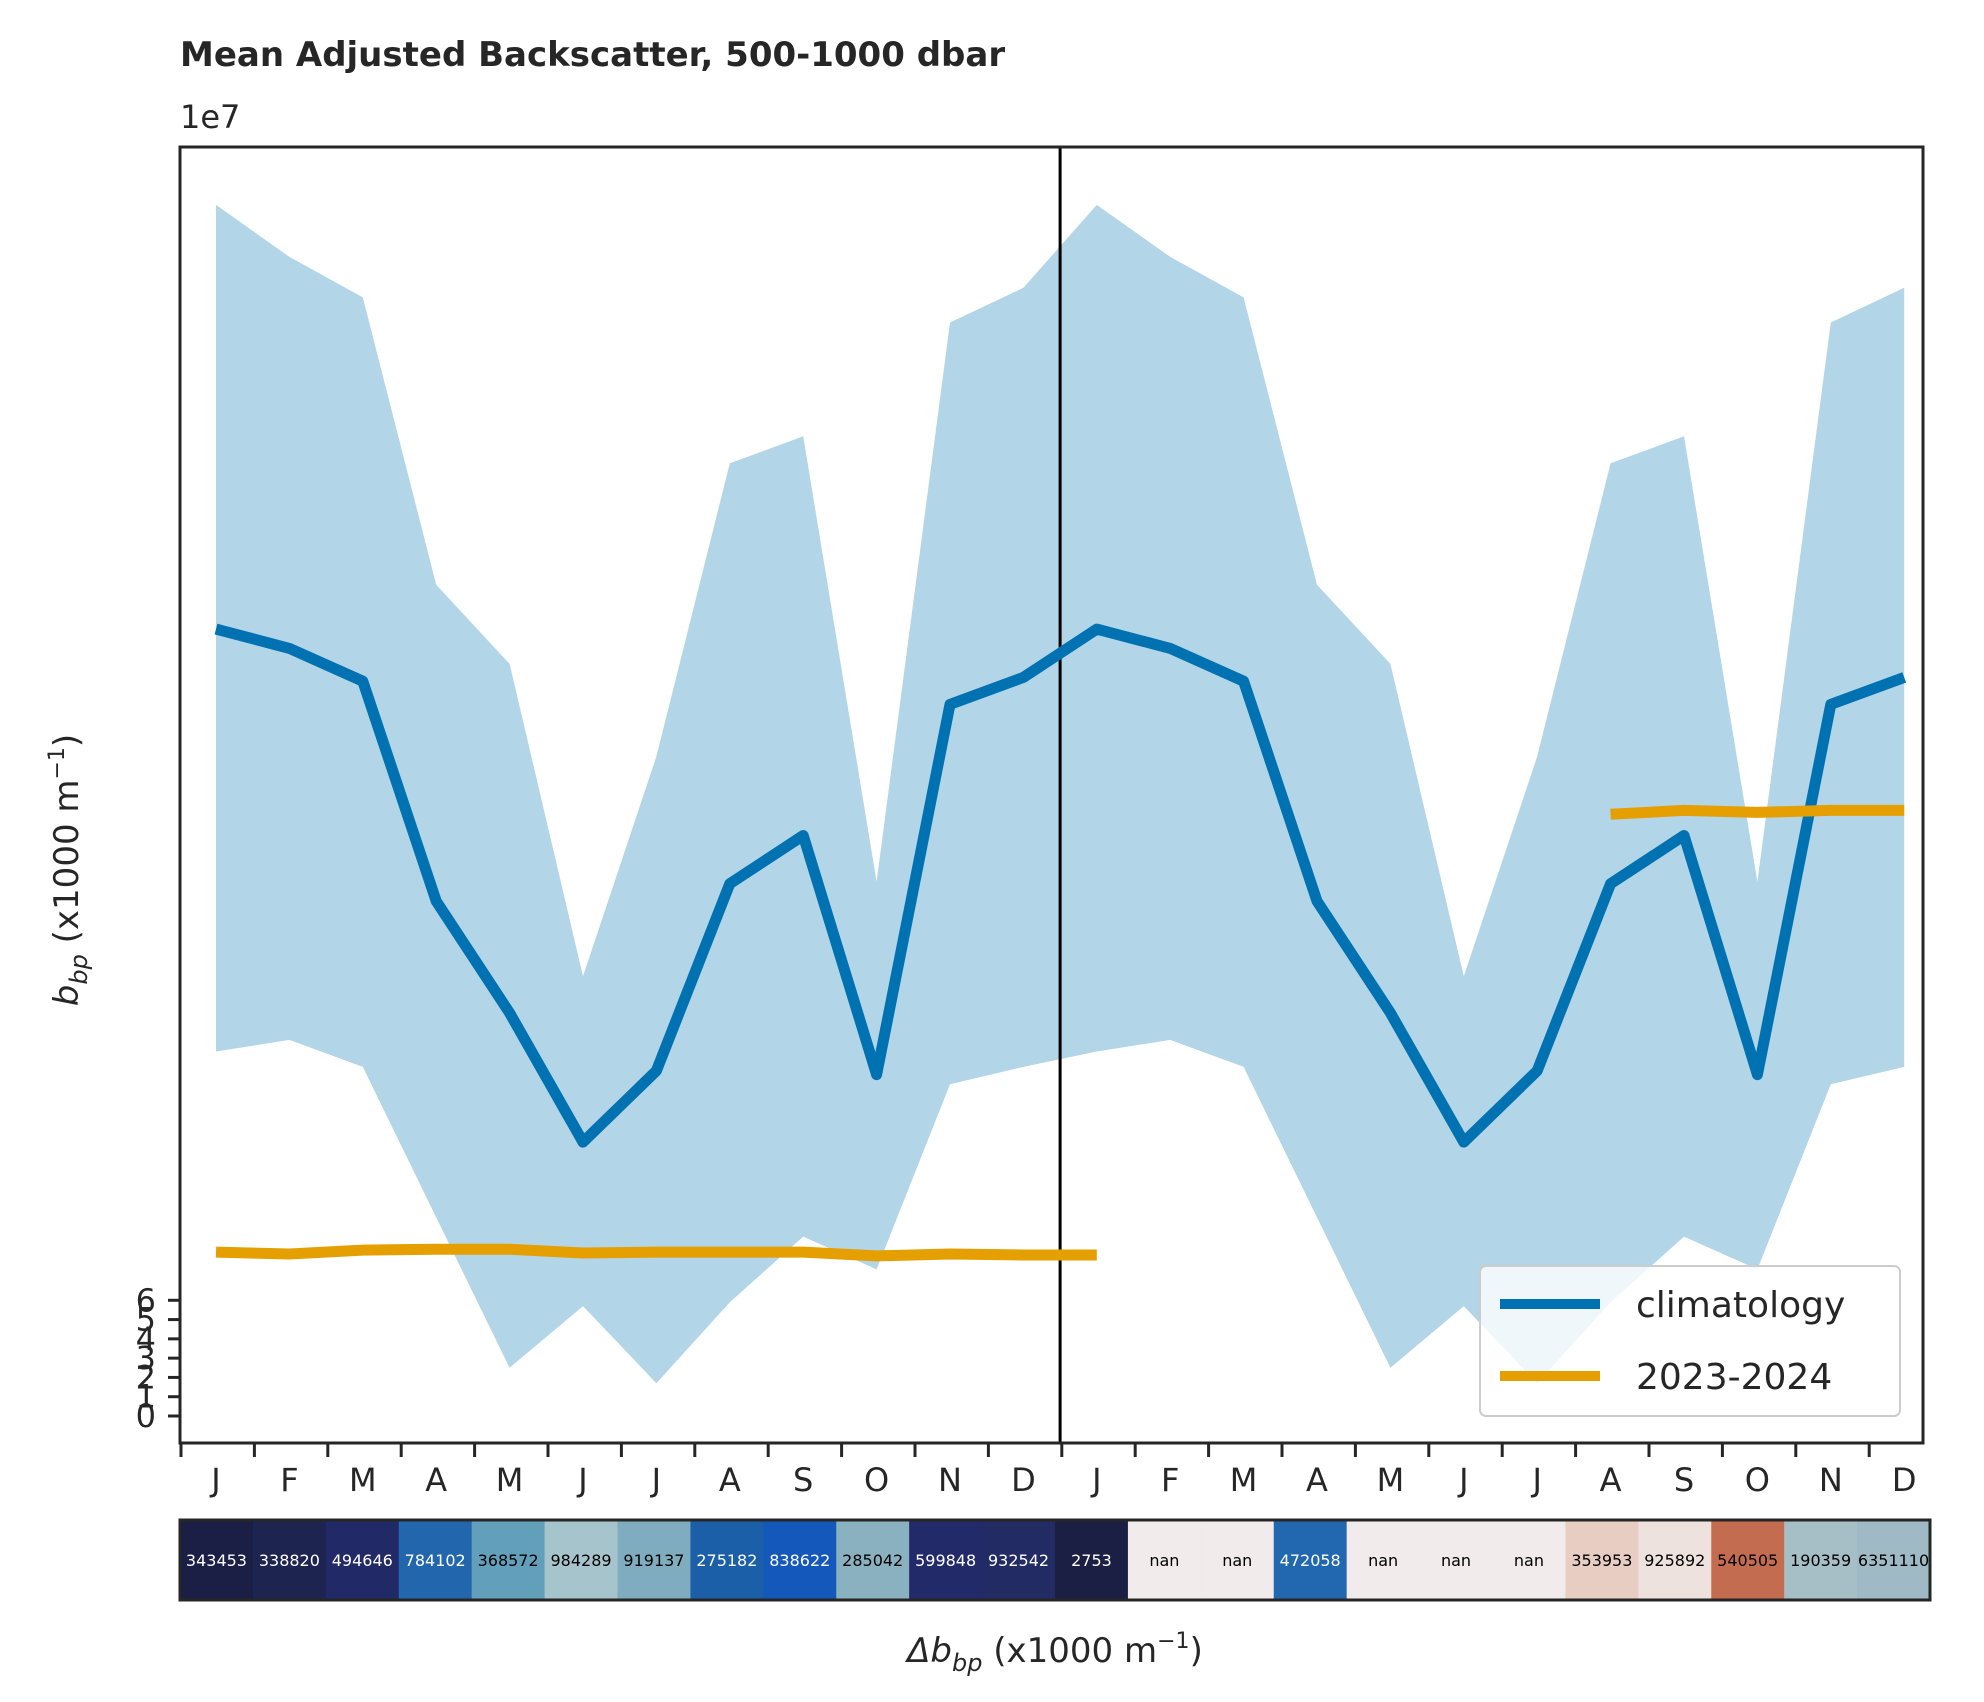  I want to click on y-axis-label-close: ), so click(67, 740).